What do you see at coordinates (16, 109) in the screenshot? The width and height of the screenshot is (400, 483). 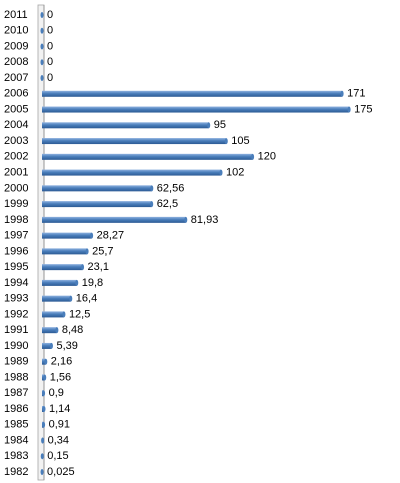 I see `y-tick-label: 2005` at bounding box center [16, 109].